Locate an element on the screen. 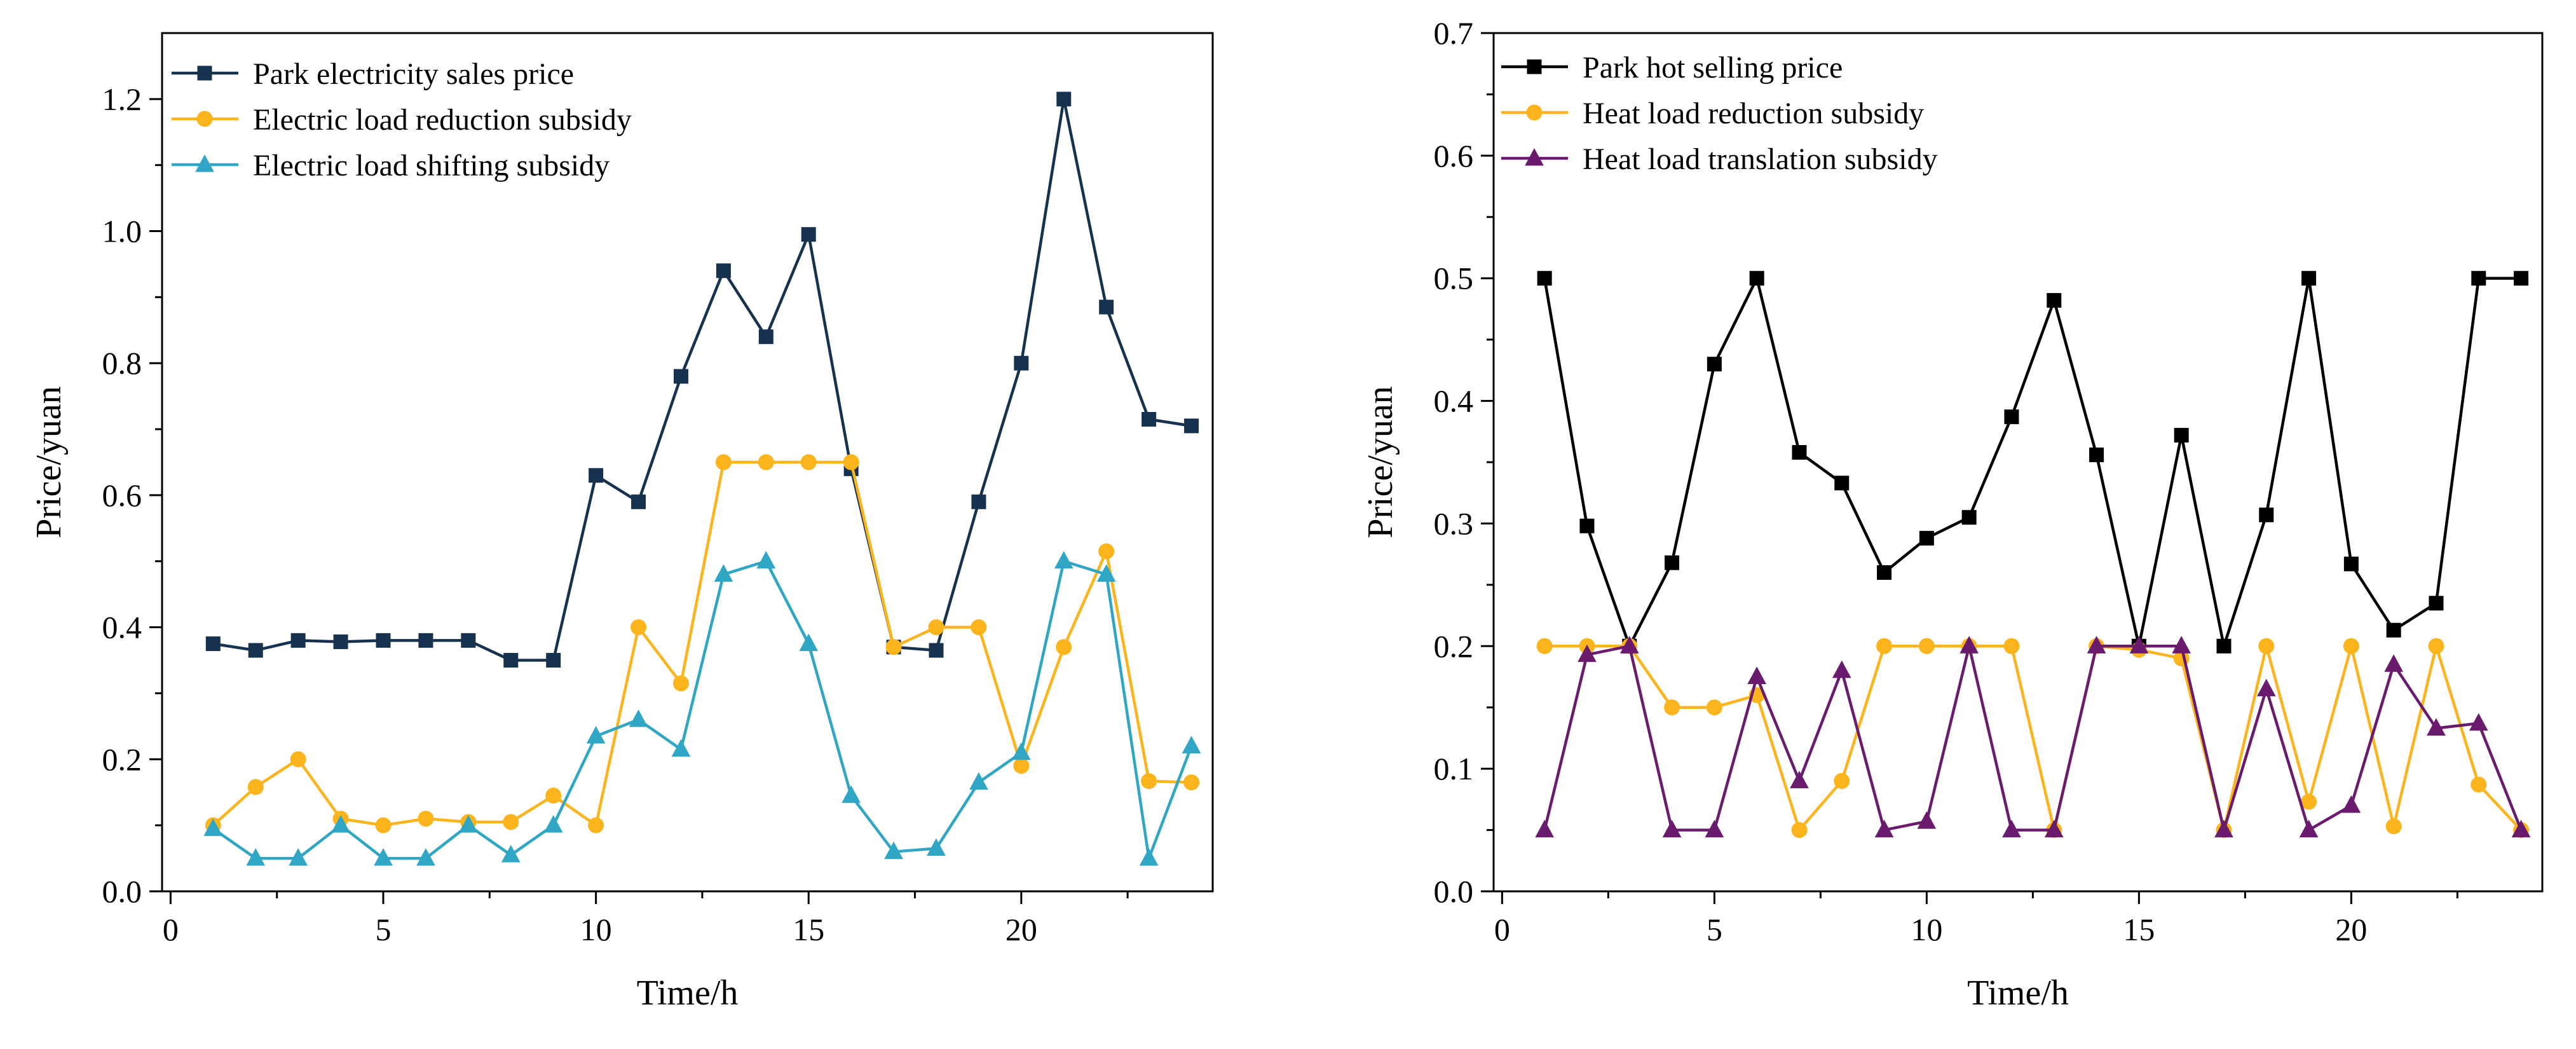 The height and width of the screenshot is (1049, 2576). y-tick-label: 0.0 is located at coordinates (122, 891).